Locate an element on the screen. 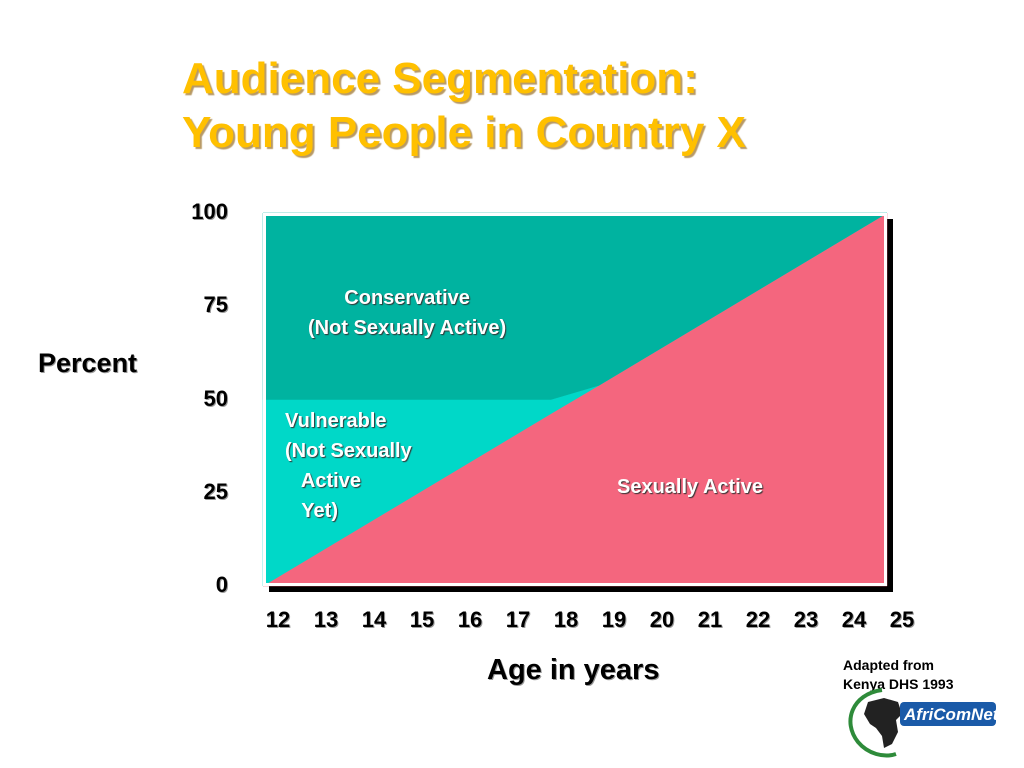 This screenshot has height=768, width=1024. logo-banner is located at coordinates (948, 714).